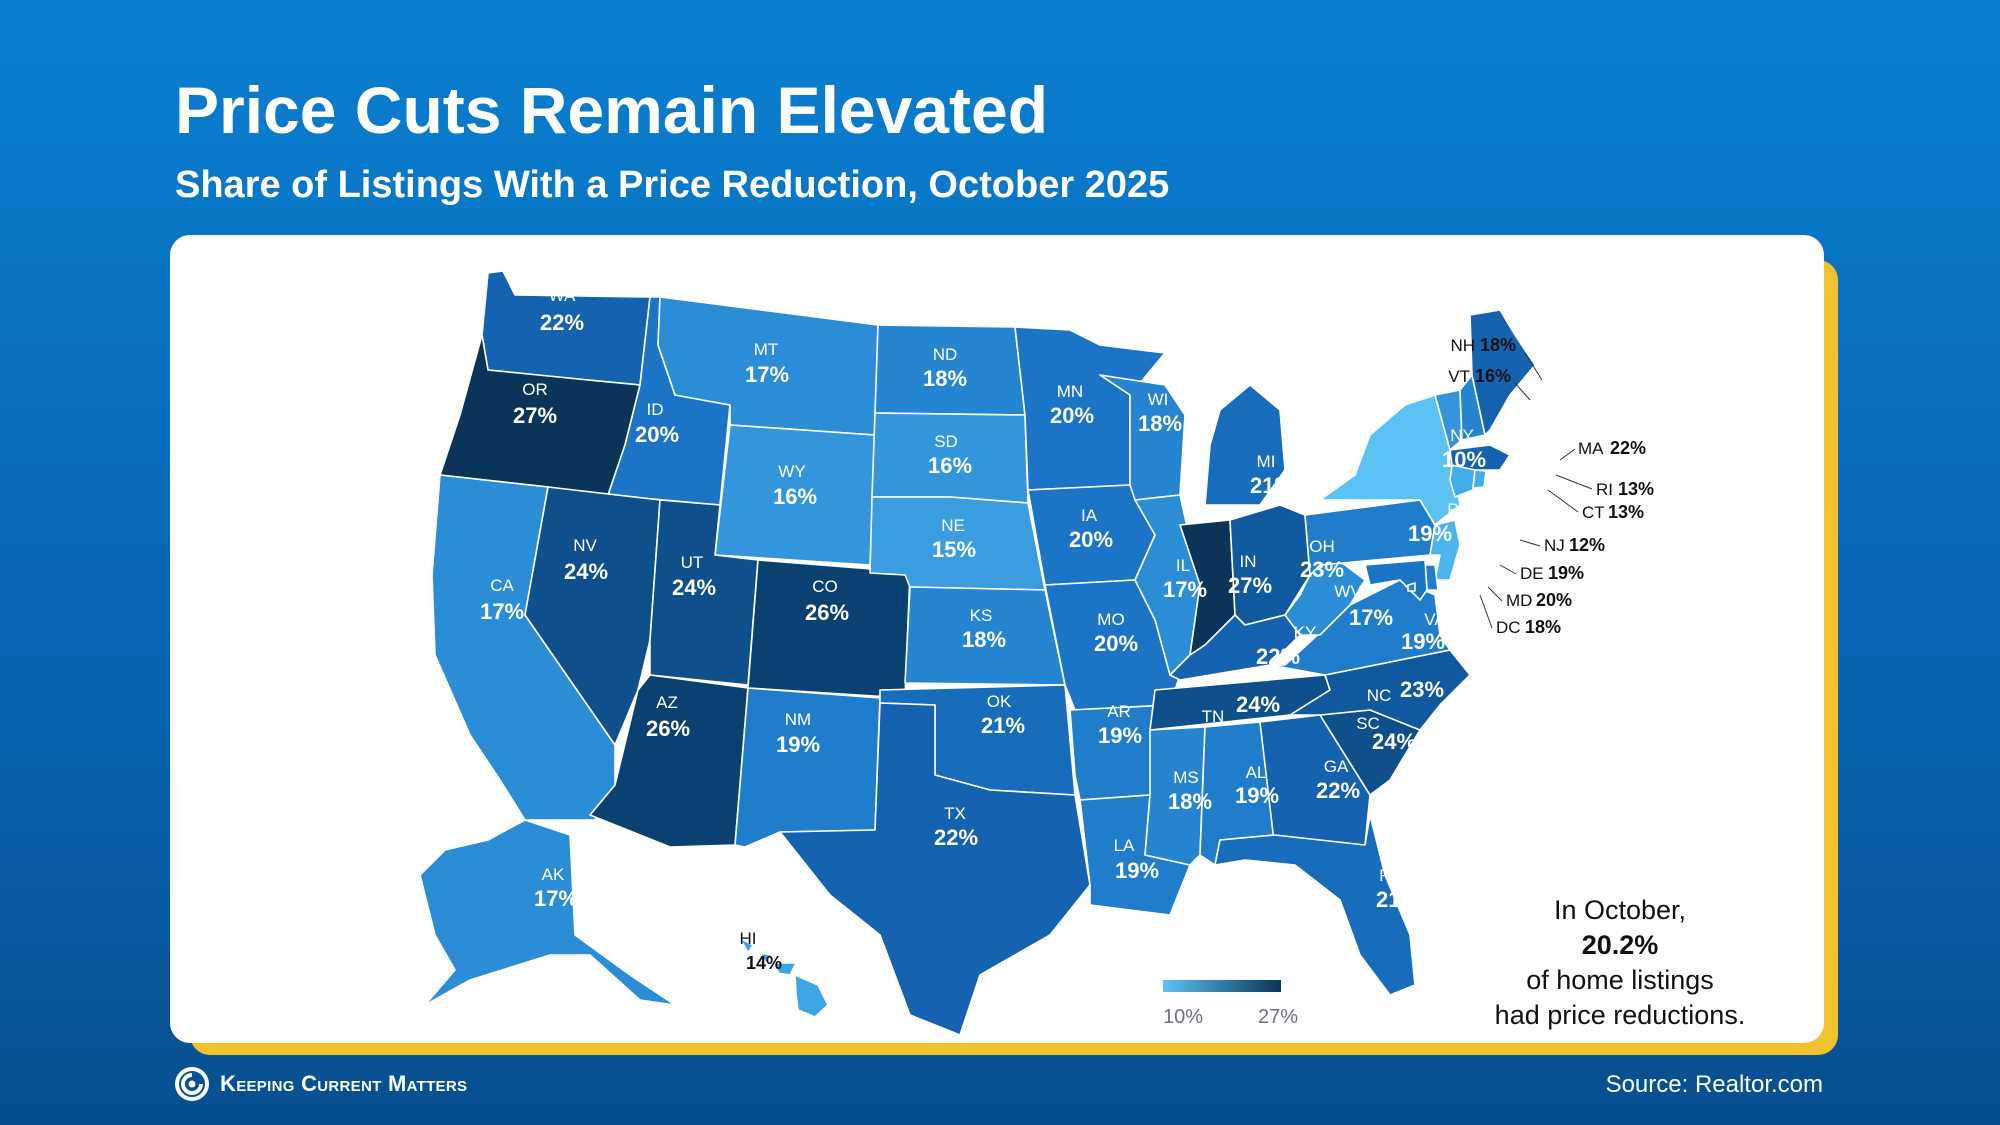 This screenshot has width=2000, height=1125. I want to click on brand-swirl-icon, so click(192, 1084).